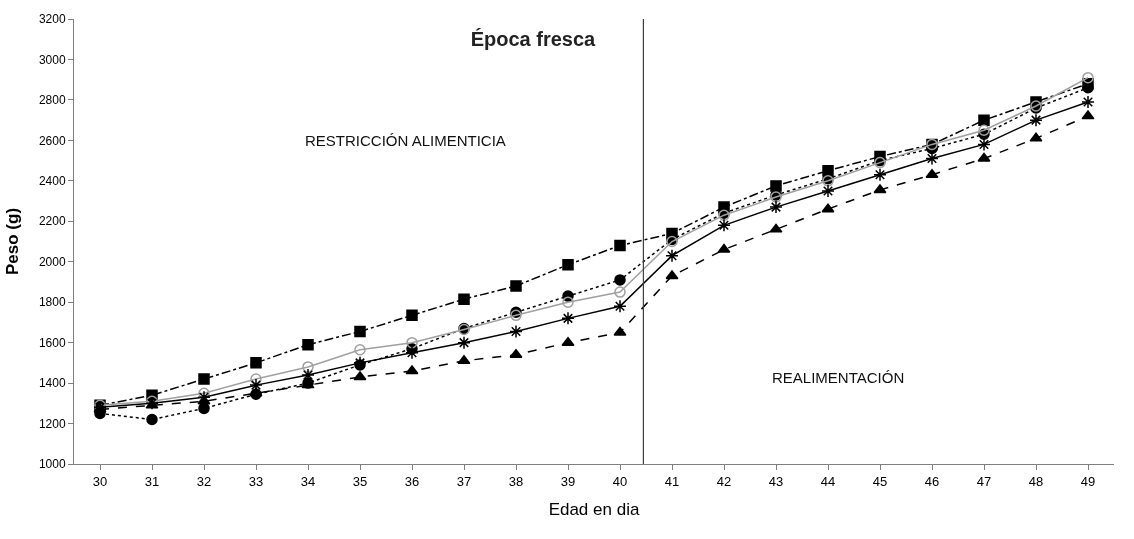 The image size is (1134, 539). What do you see at coordinates (776, 481) in the screenshot?
I see `x-tick-label: 43` at bounding box center [776, 481].